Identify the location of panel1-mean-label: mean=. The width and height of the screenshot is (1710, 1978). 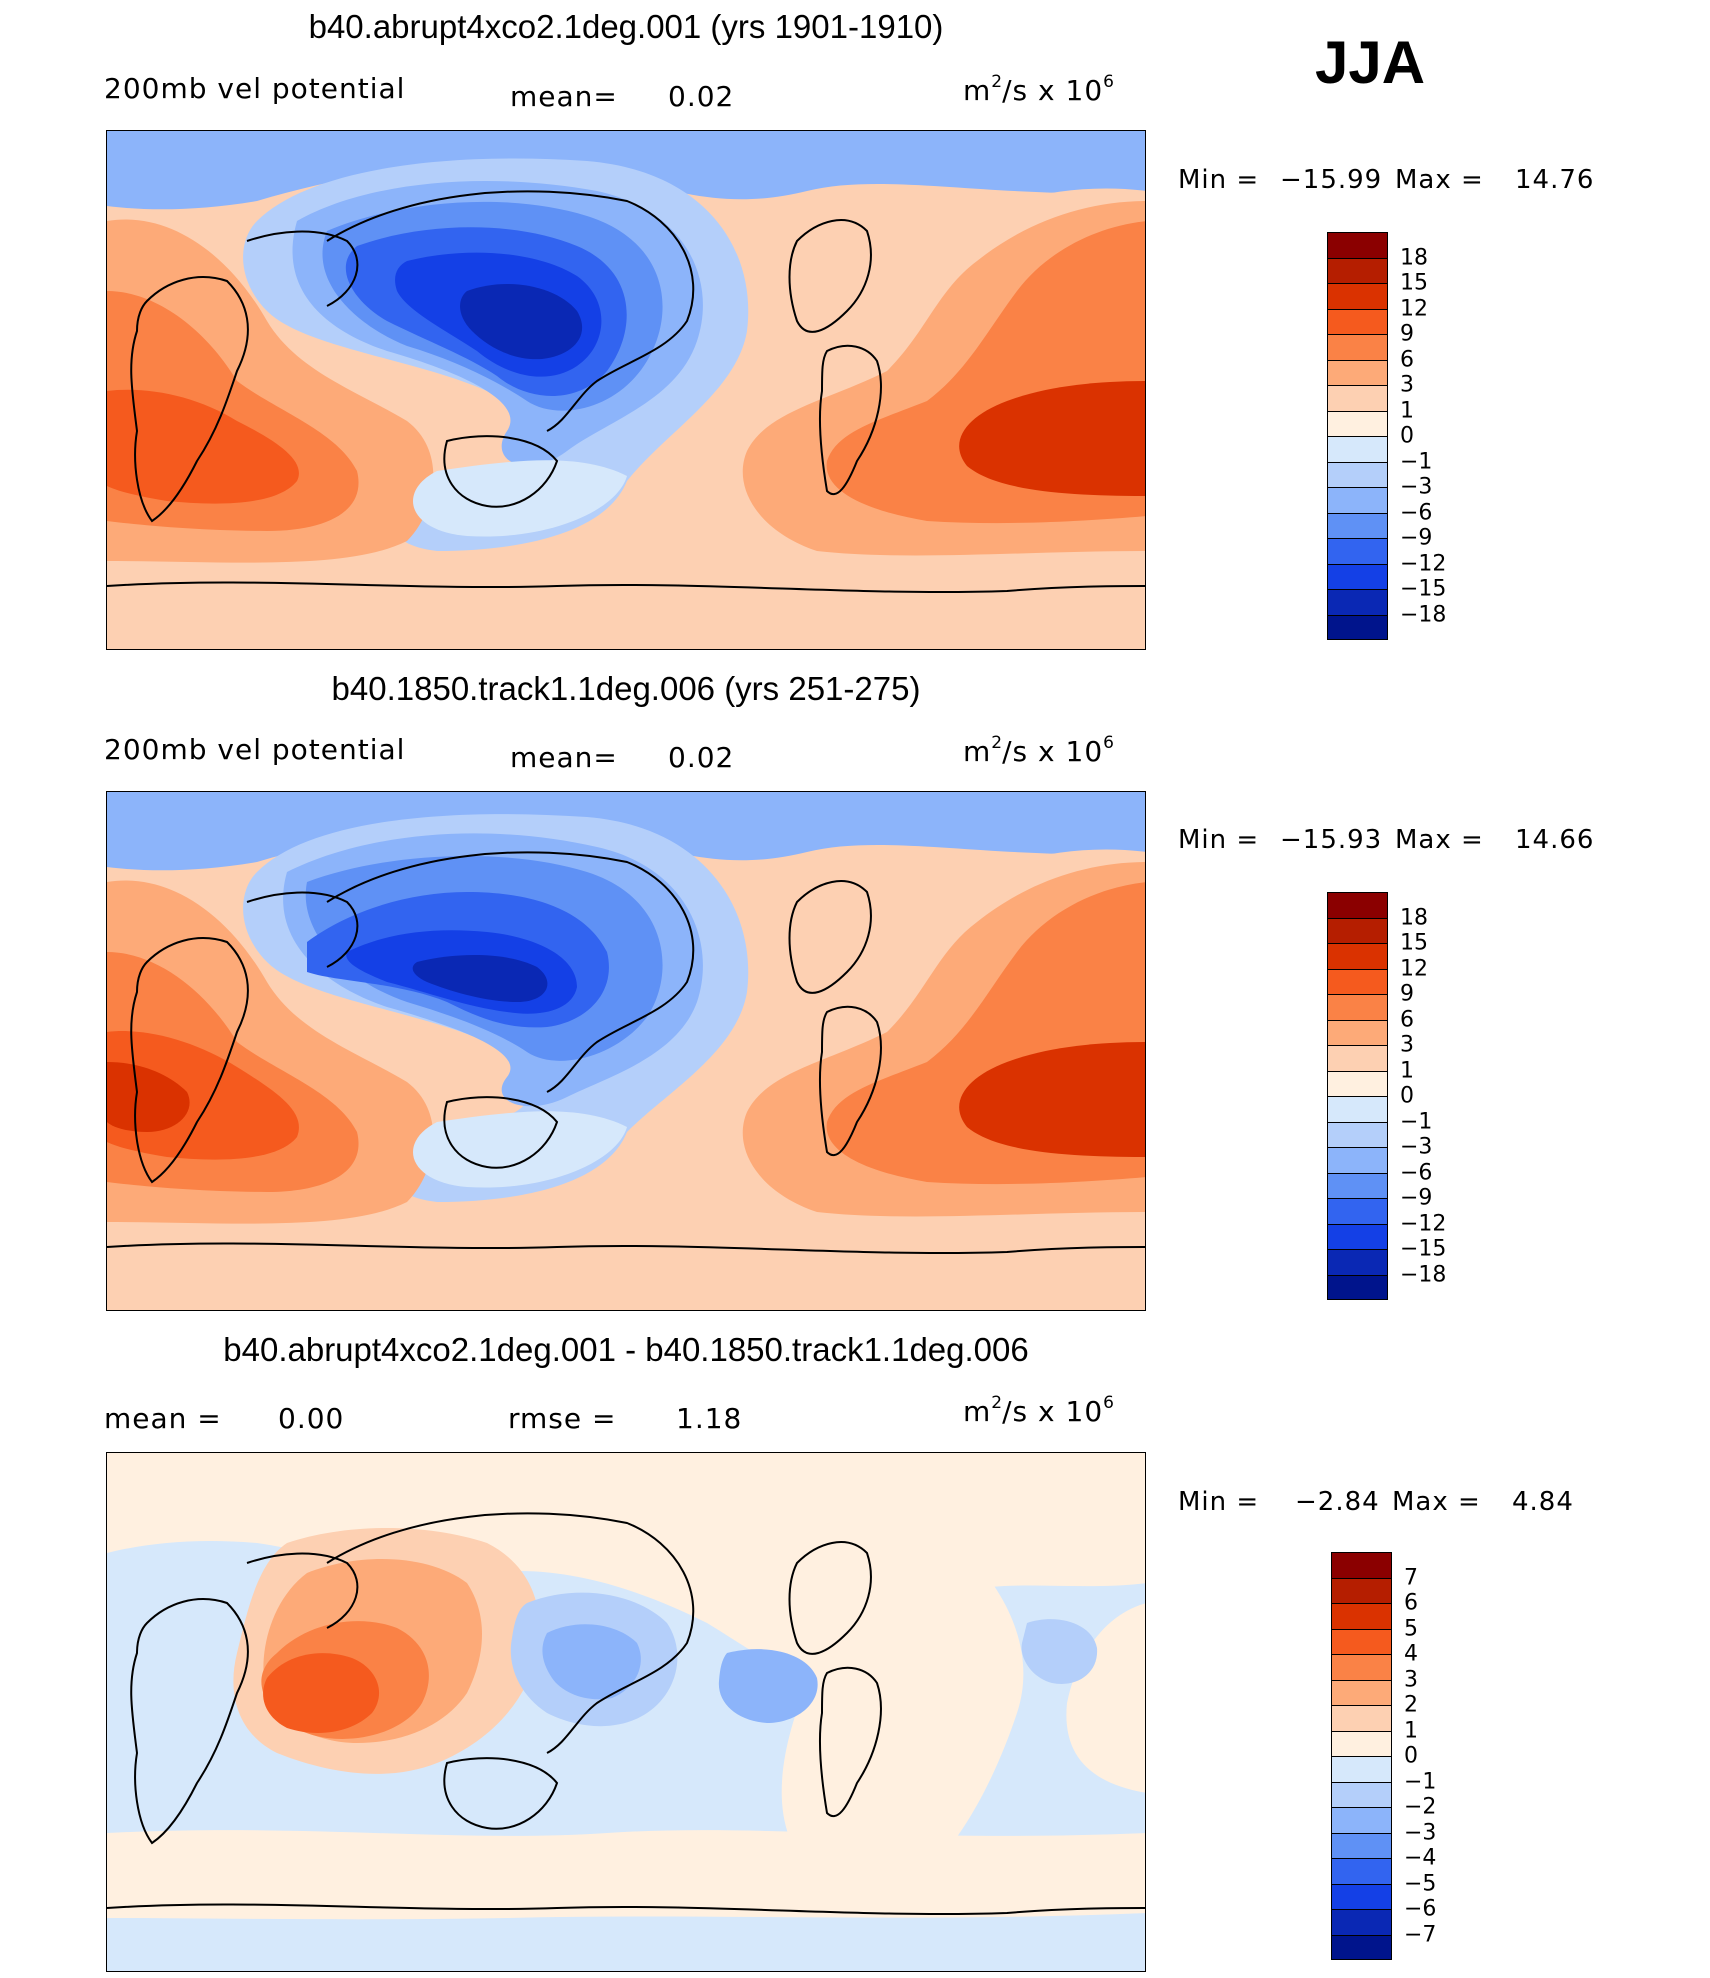
(564, 96).